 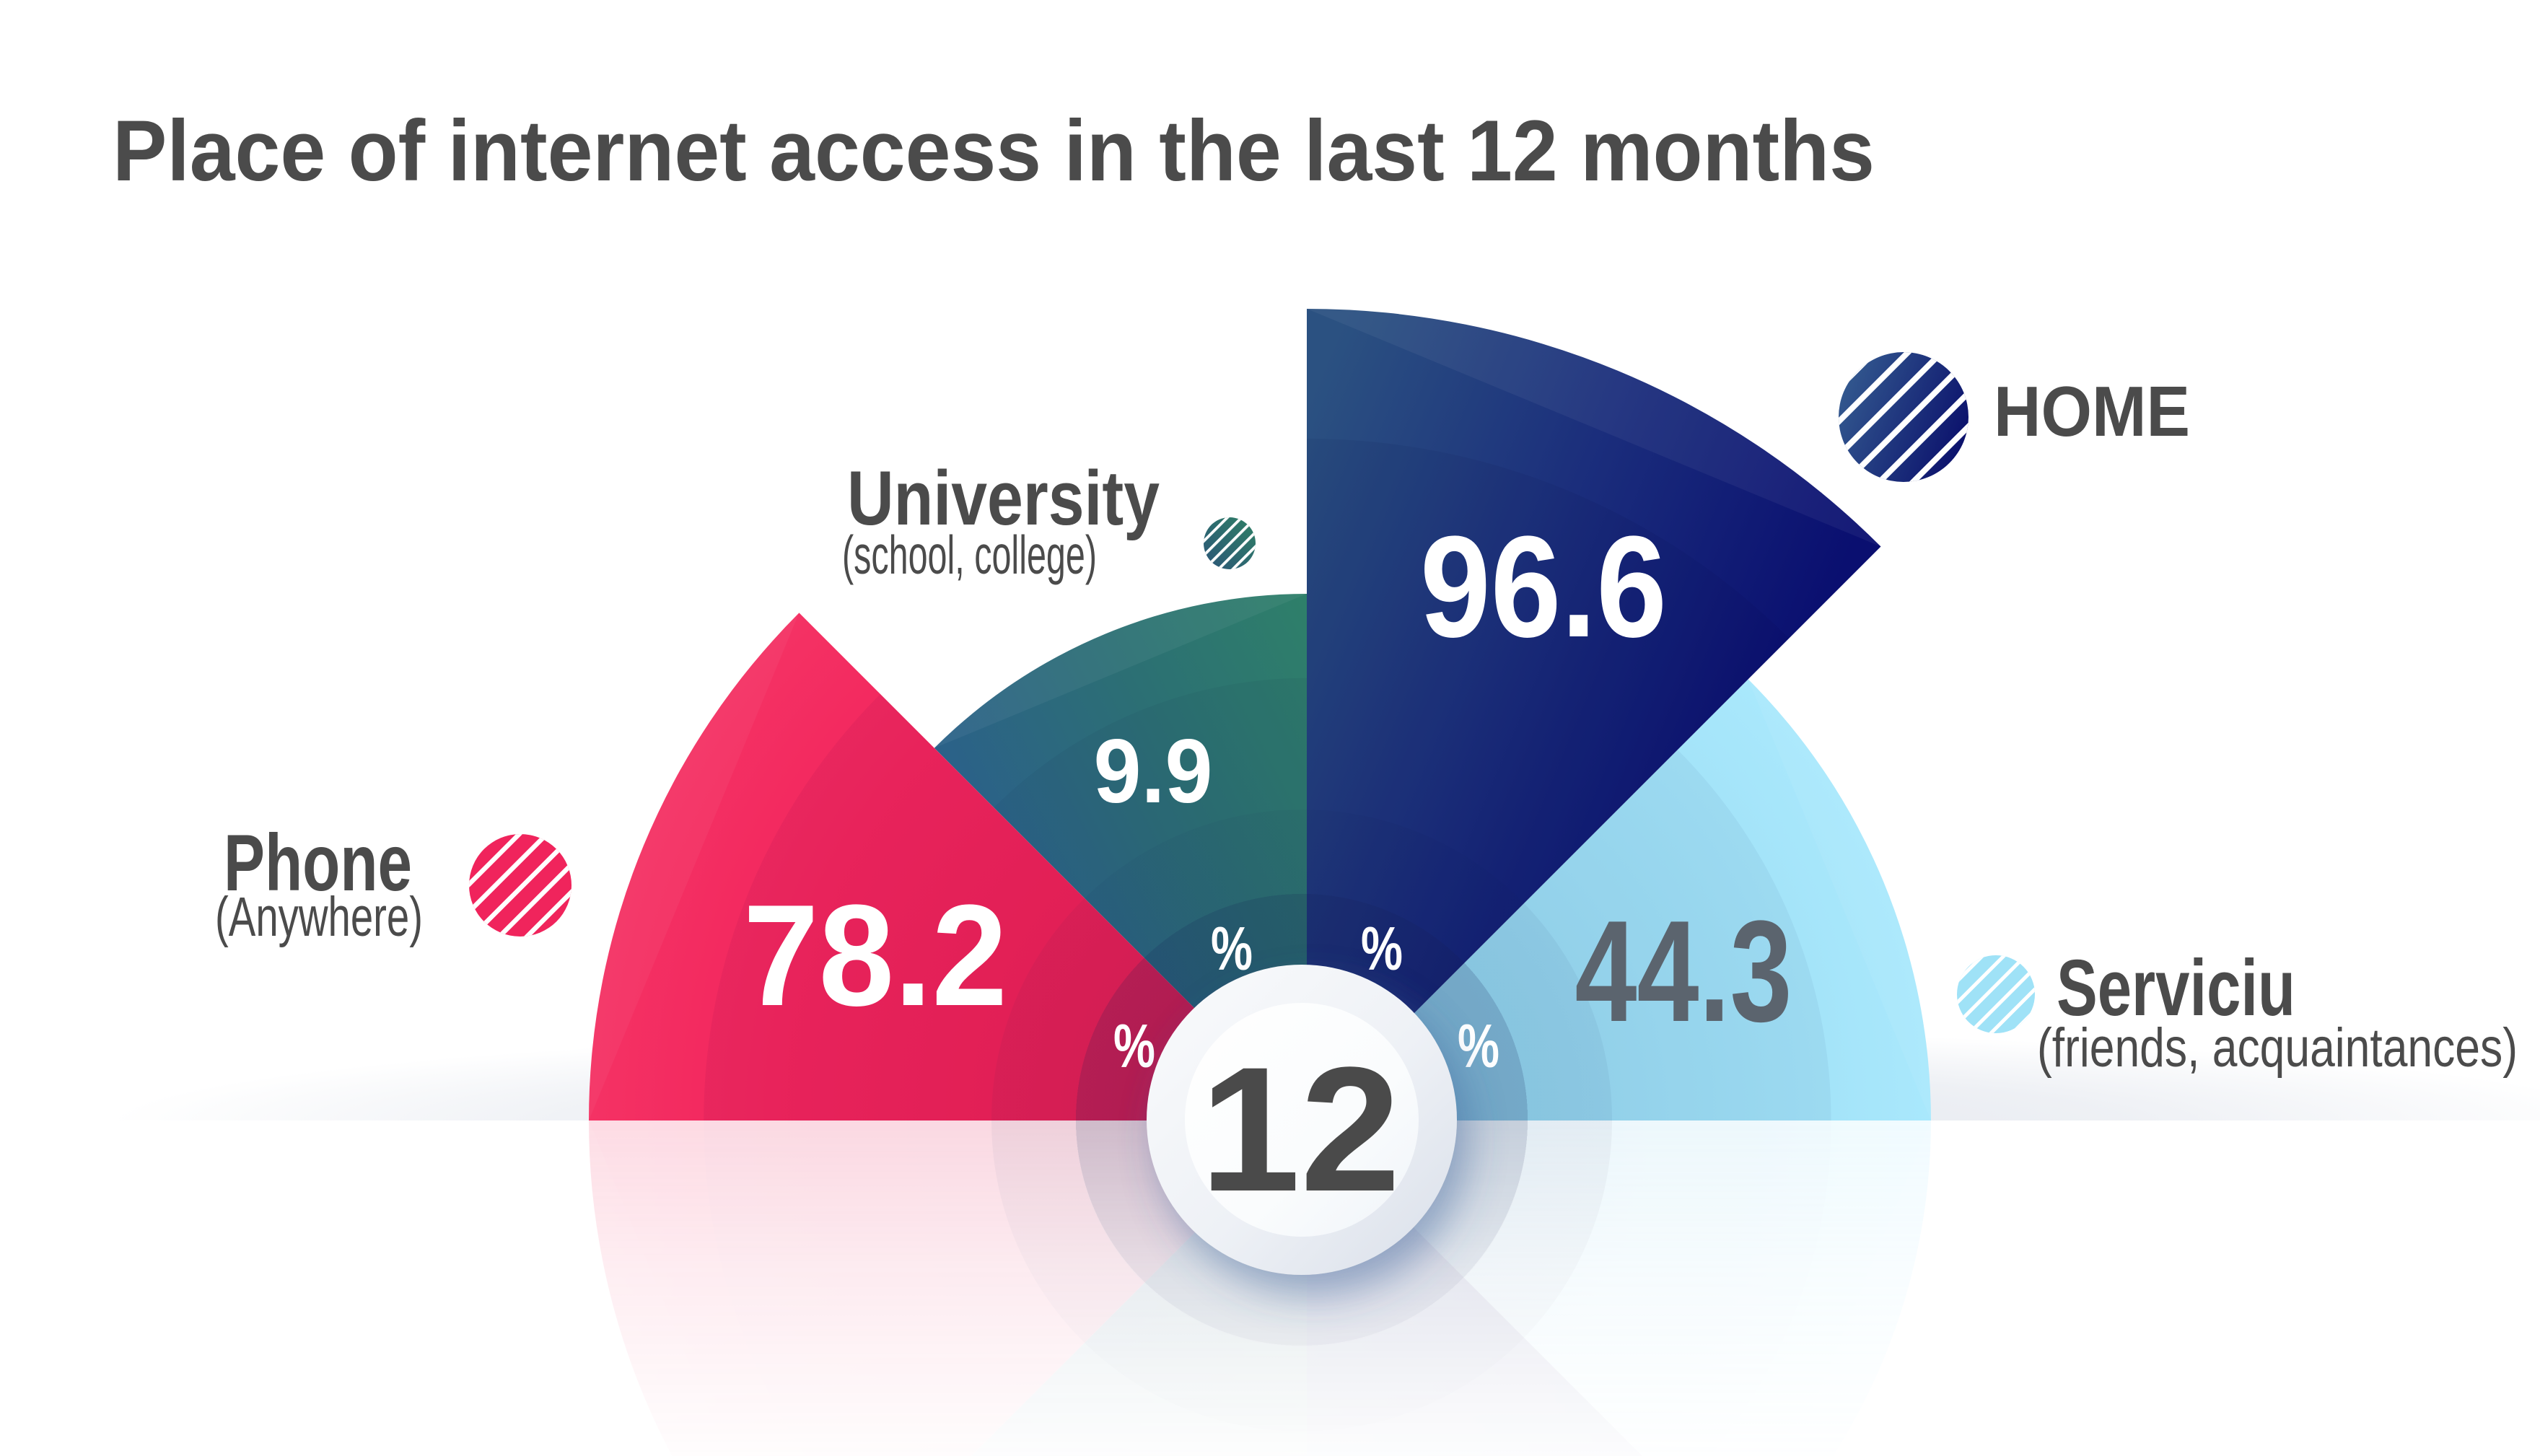 I want to click on svg-text: (friends, acquaintances), so click(x=2277, y=1048).